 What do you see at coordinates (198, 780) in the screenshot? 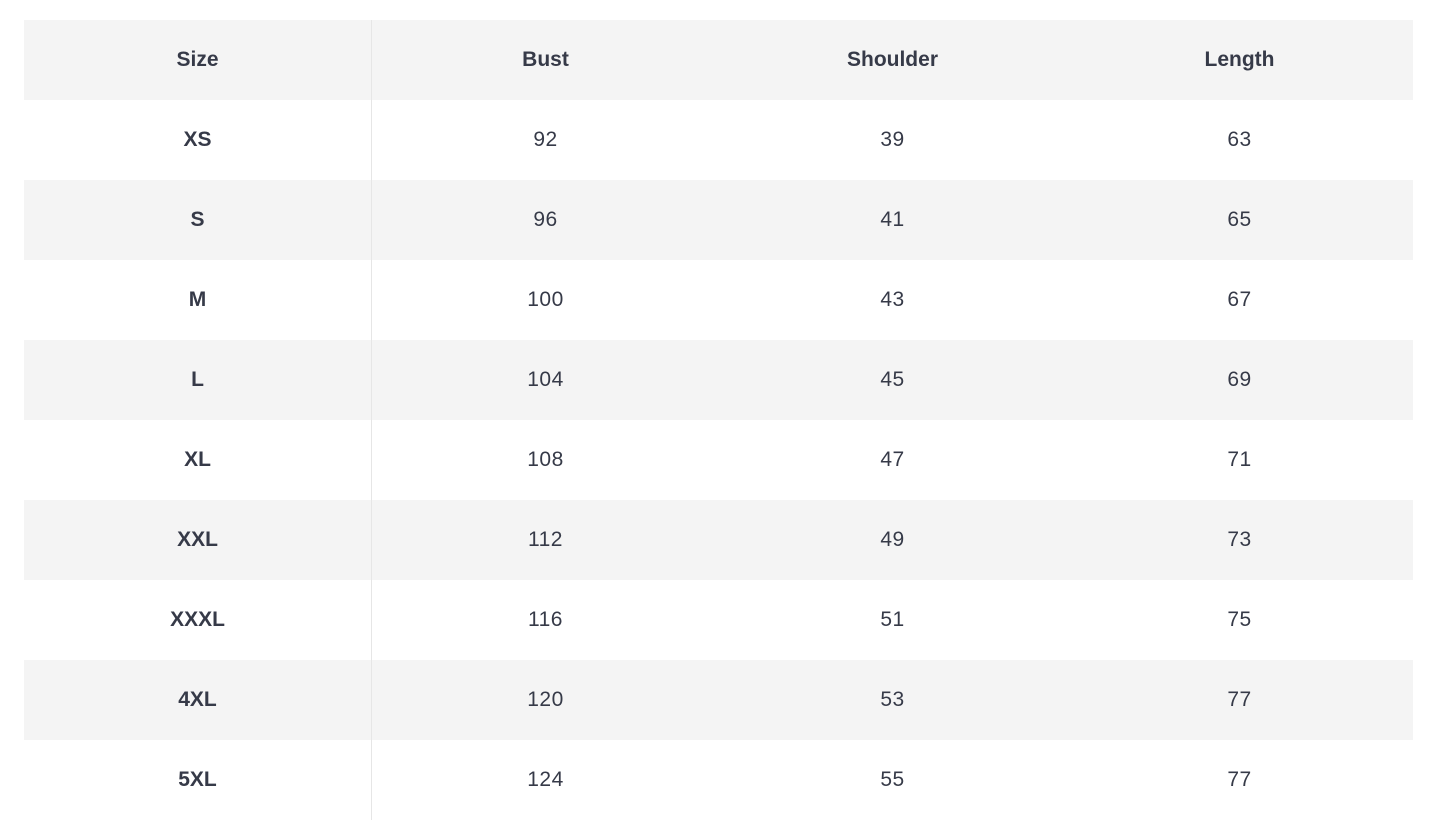
I see `size-cell: 5XL` at bounding box center [198, 780].